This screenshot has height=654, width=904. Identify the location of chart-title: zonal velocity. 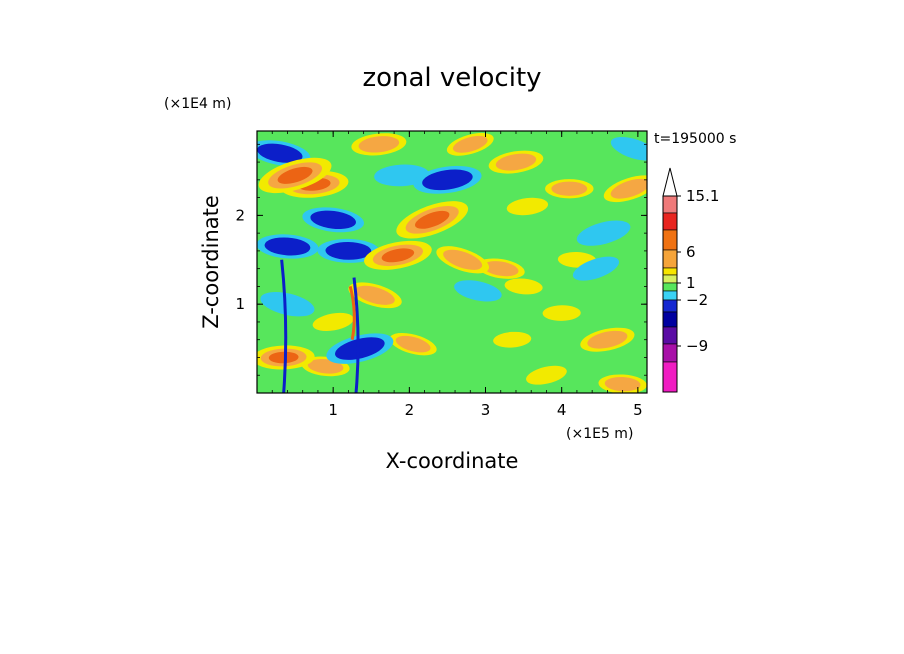
(451, 78).